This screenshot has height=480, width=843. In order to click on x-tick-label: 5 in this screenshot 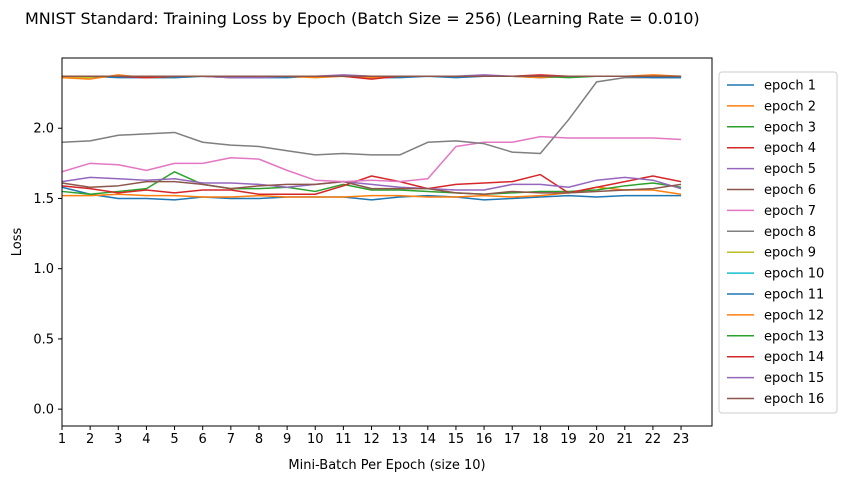, I will do `click(174, 439)`.